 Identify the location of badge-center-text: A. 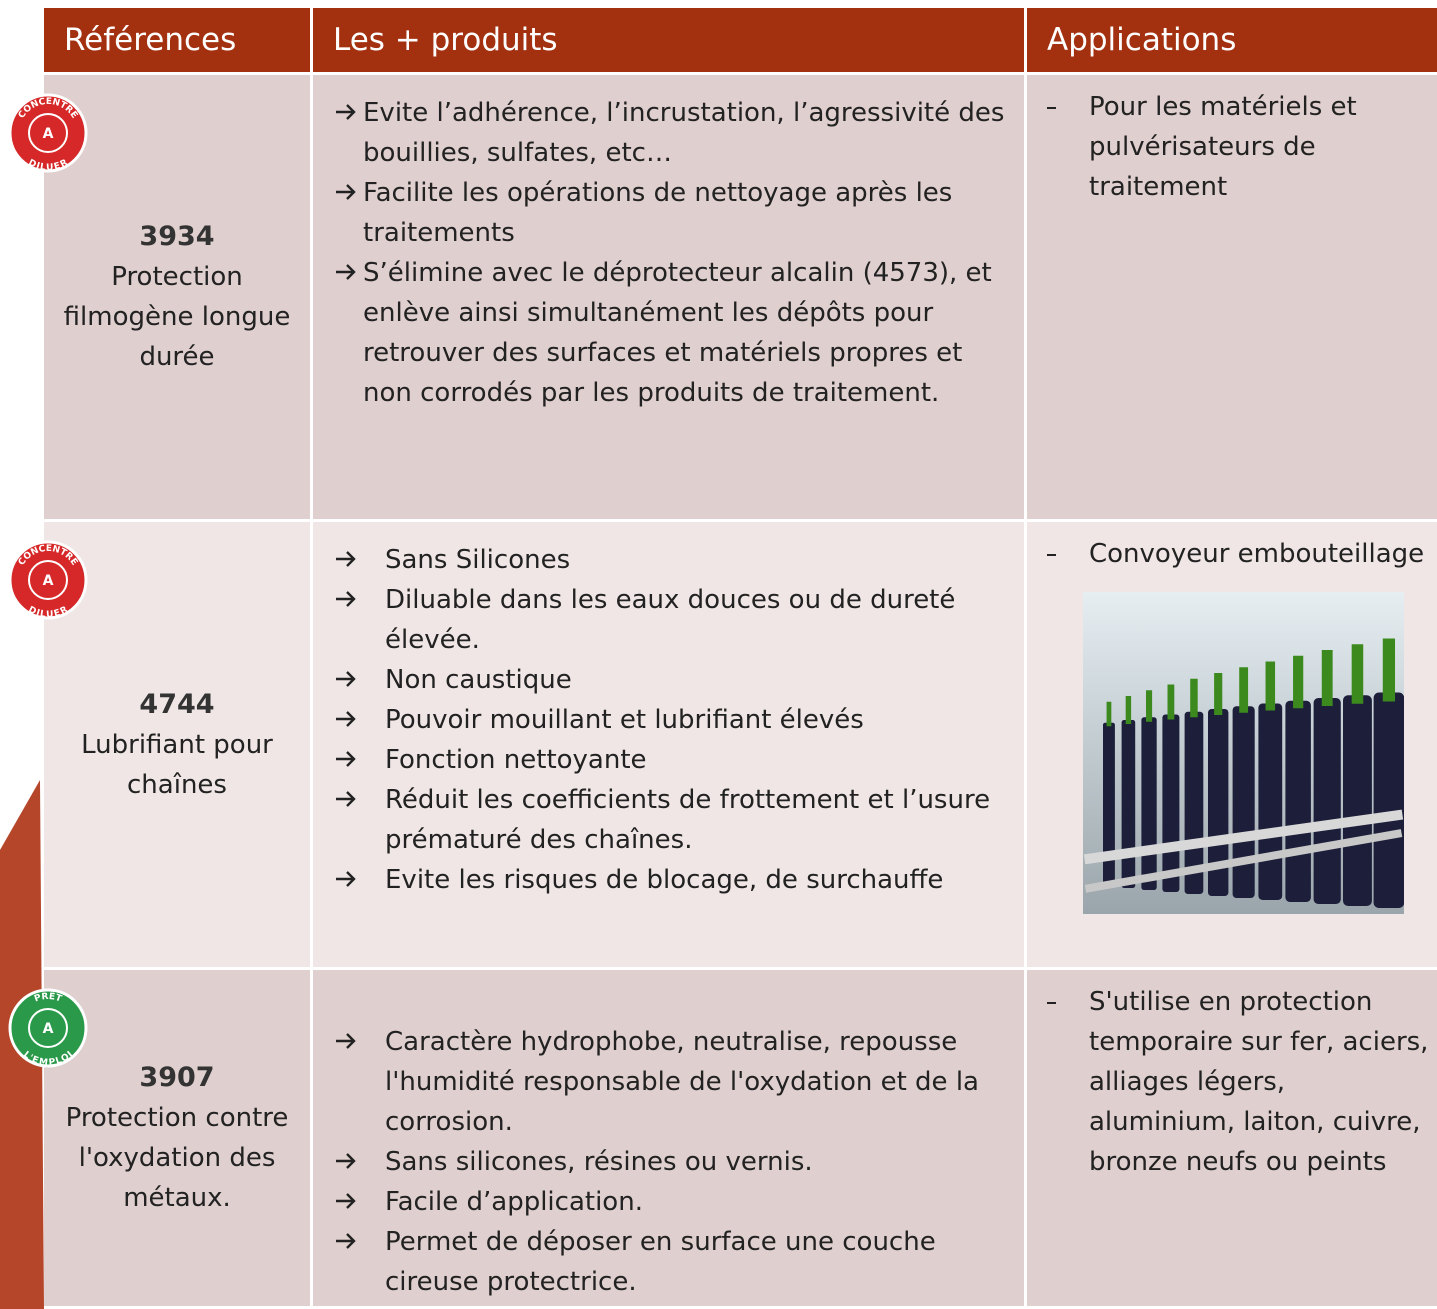
(48, 581).